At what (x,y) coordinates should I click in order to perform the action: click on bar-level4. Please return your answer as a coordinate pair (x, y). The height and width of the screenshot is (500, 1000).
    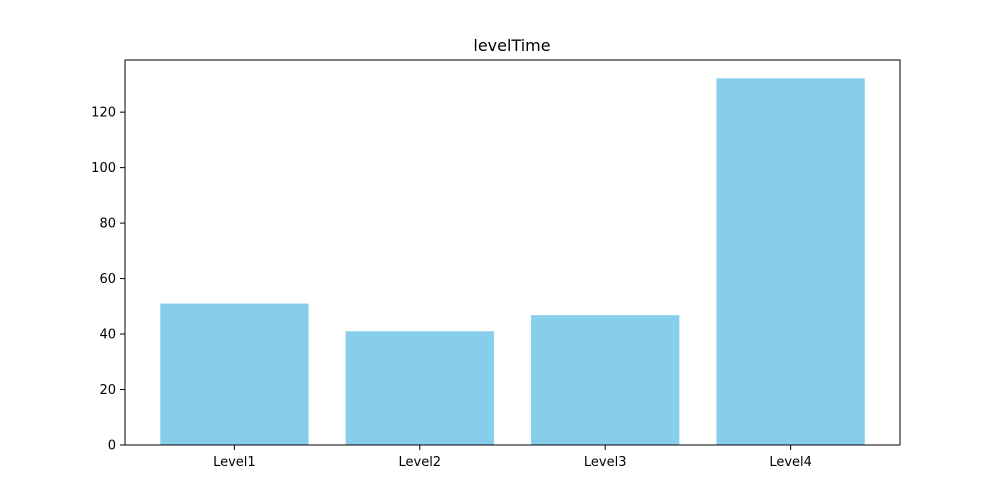
    Looking at the image, I should click on (790, 261).